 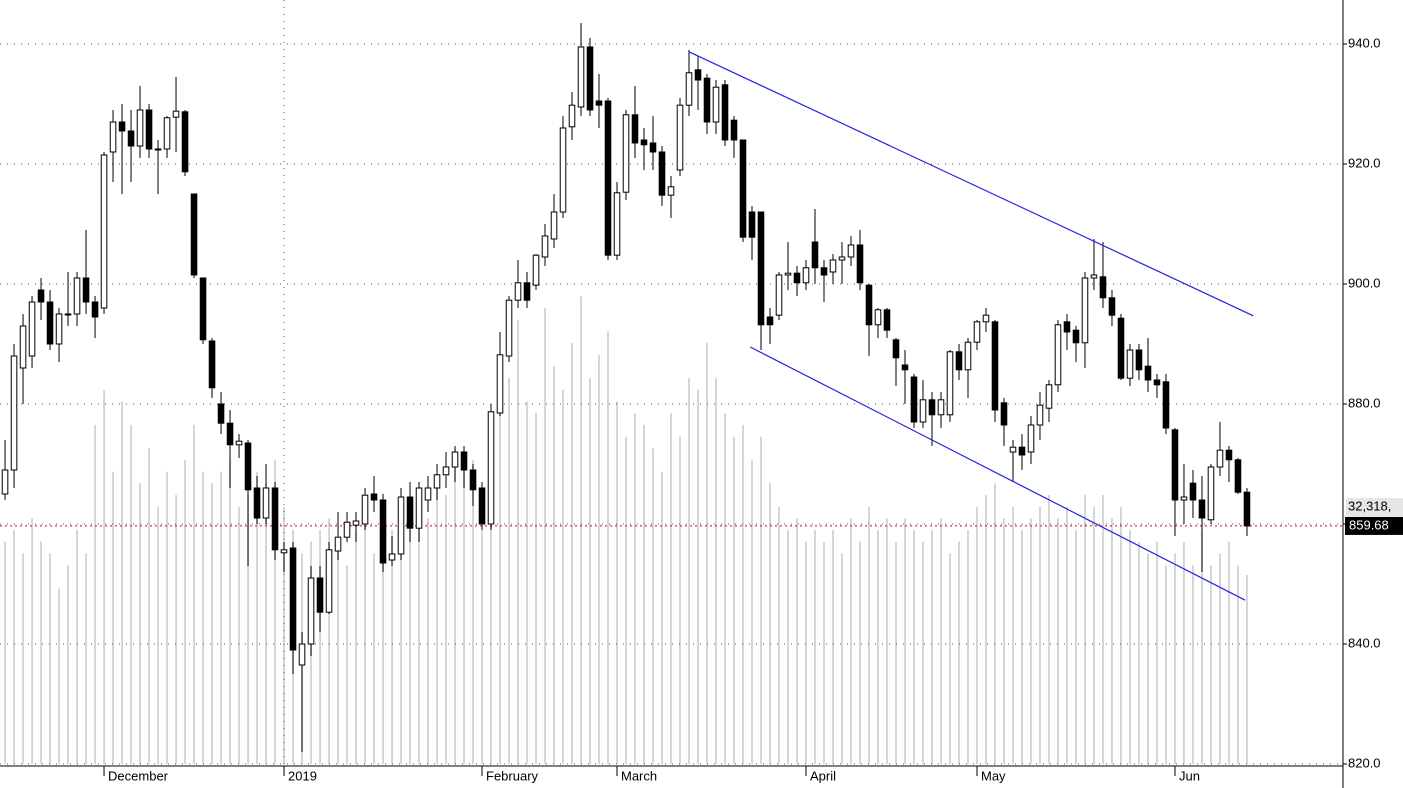 What do you see at coordinates (1364, 42) in the screenshot?
I see `y-tick-label: 940.0` at bounding box center [1364, 42].